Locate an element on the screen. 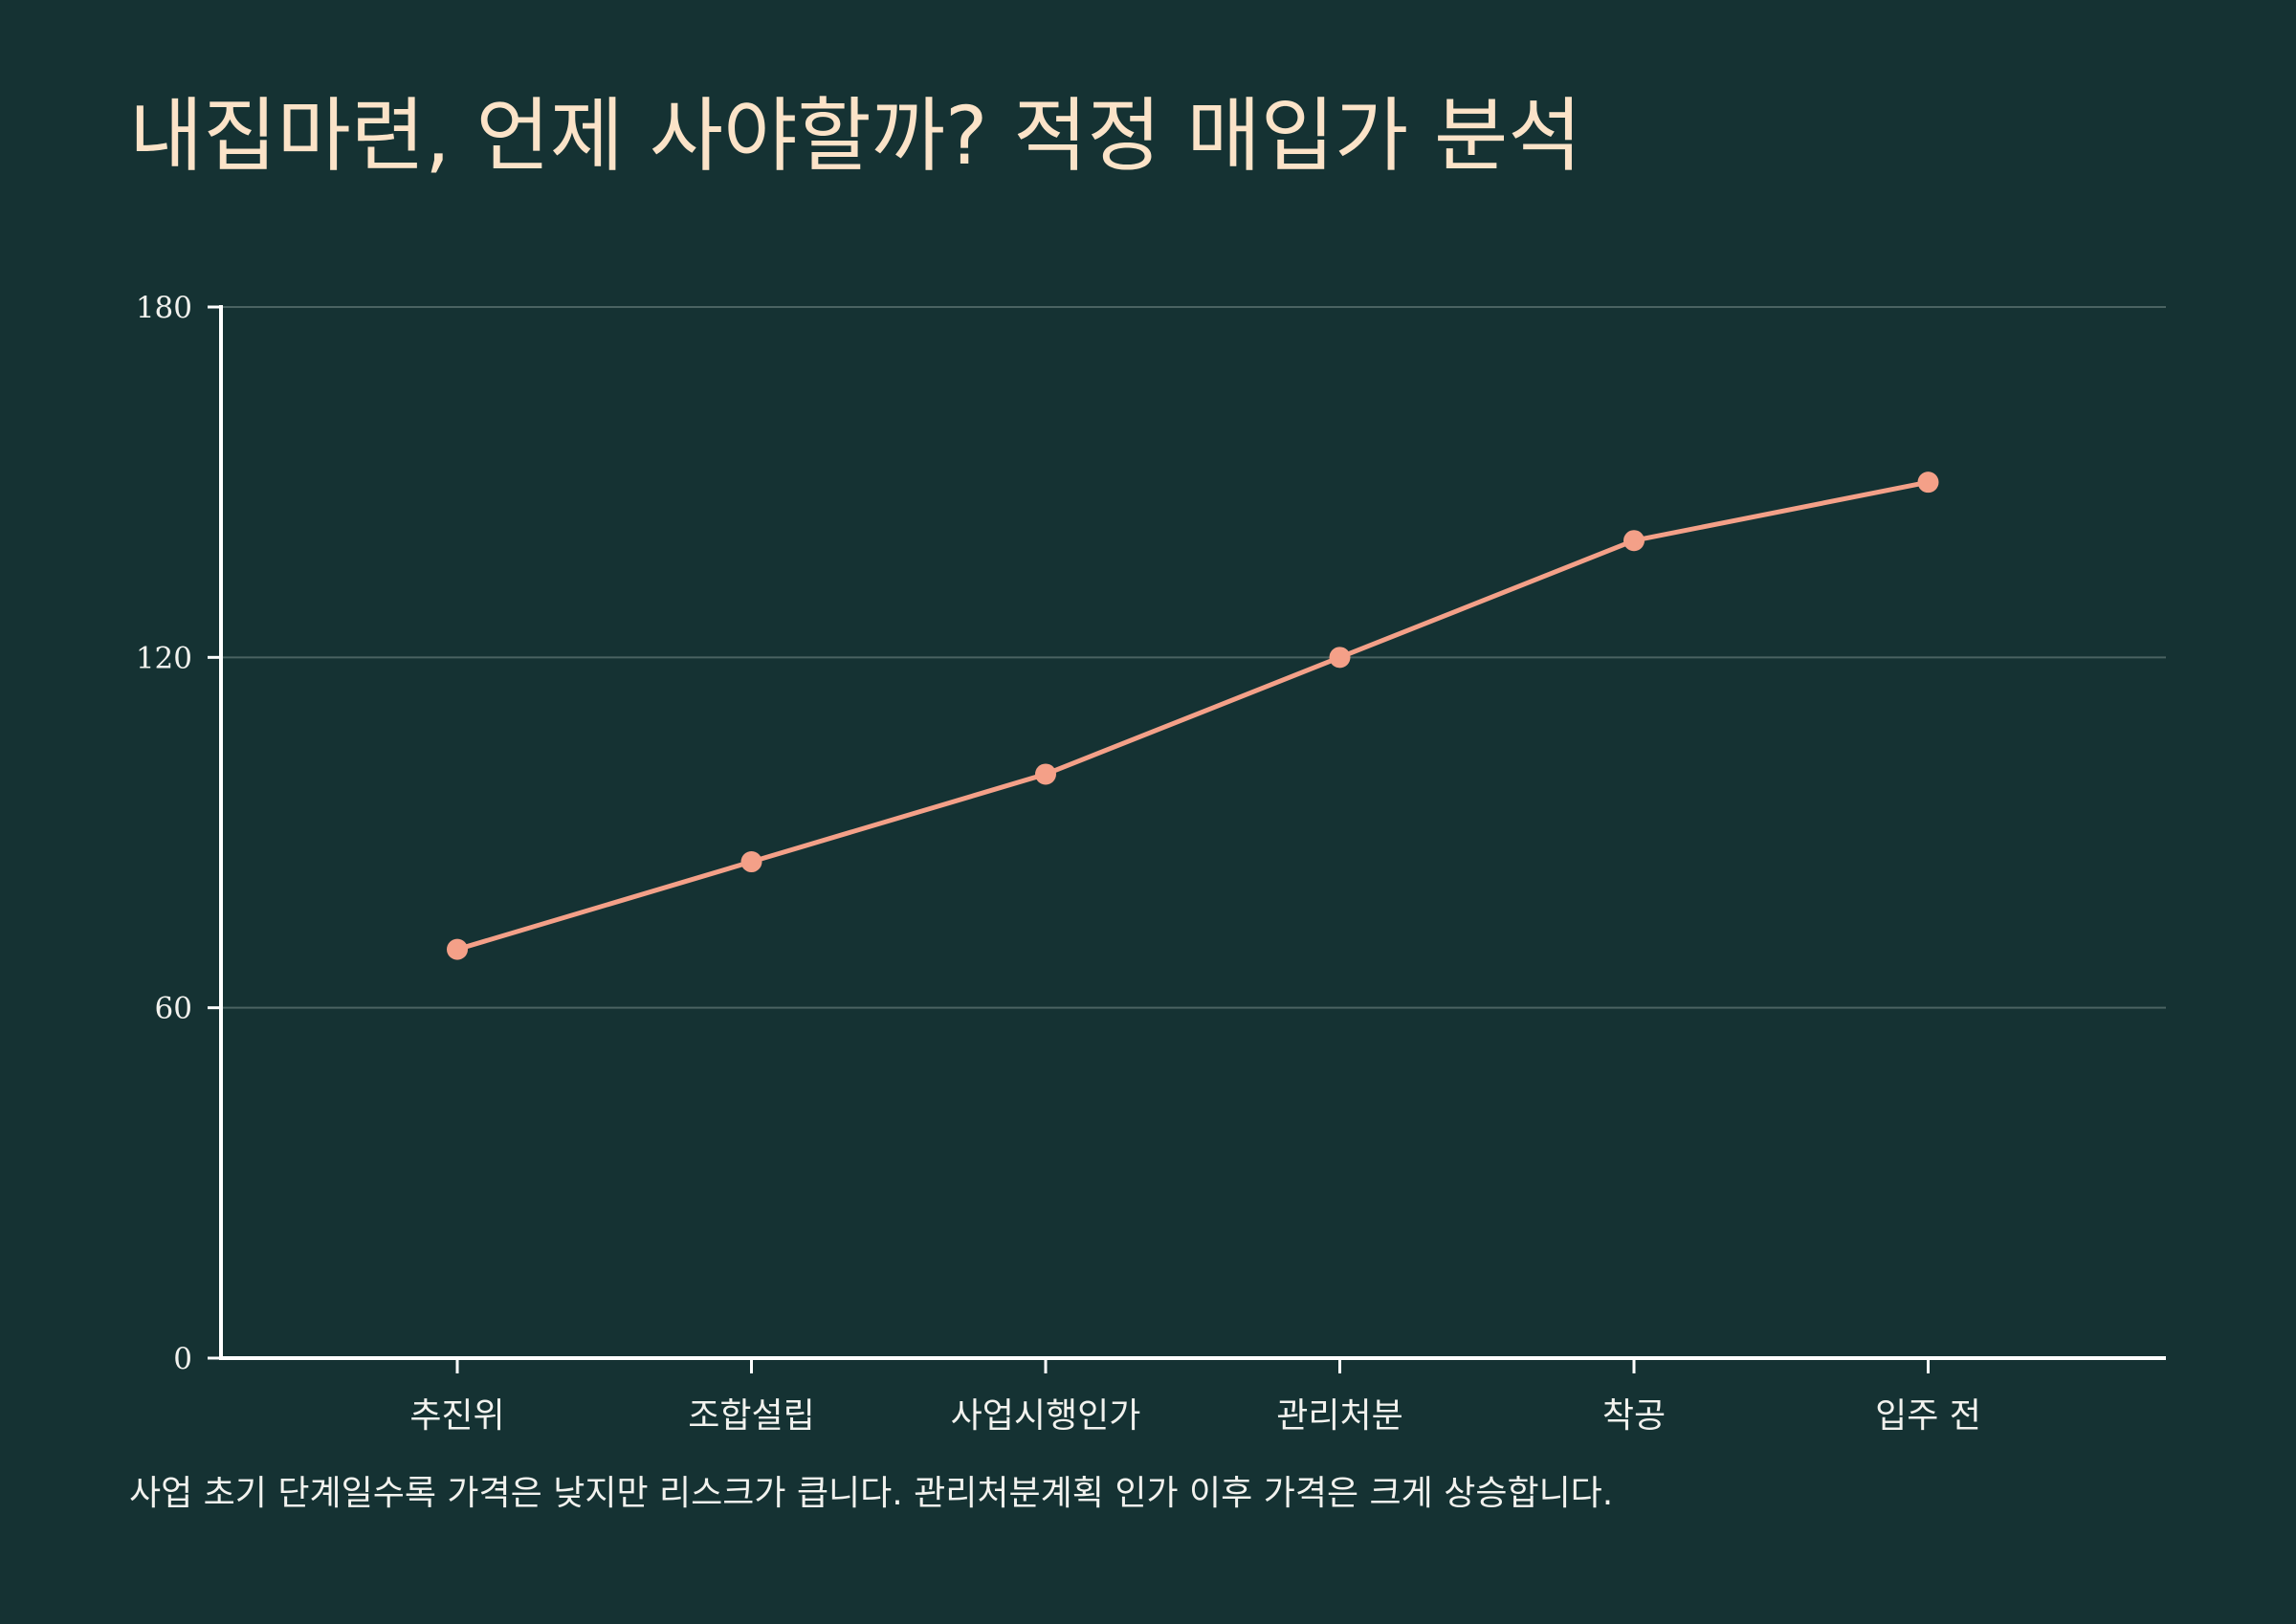  x-tick-label: 관리처분 is located at coordinates (1339, 1416).